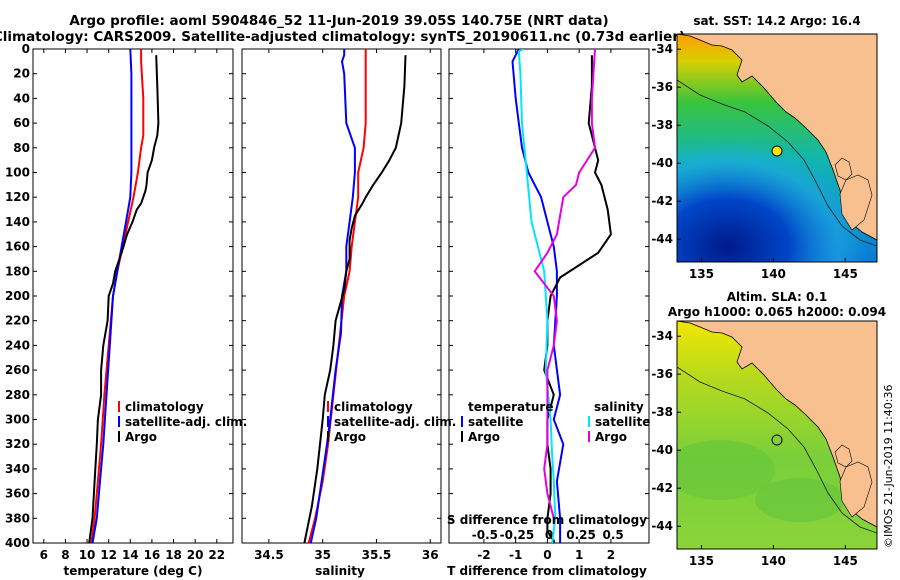  I want to click on legend-temp-satellite-label: satellite, so click(495, 422).